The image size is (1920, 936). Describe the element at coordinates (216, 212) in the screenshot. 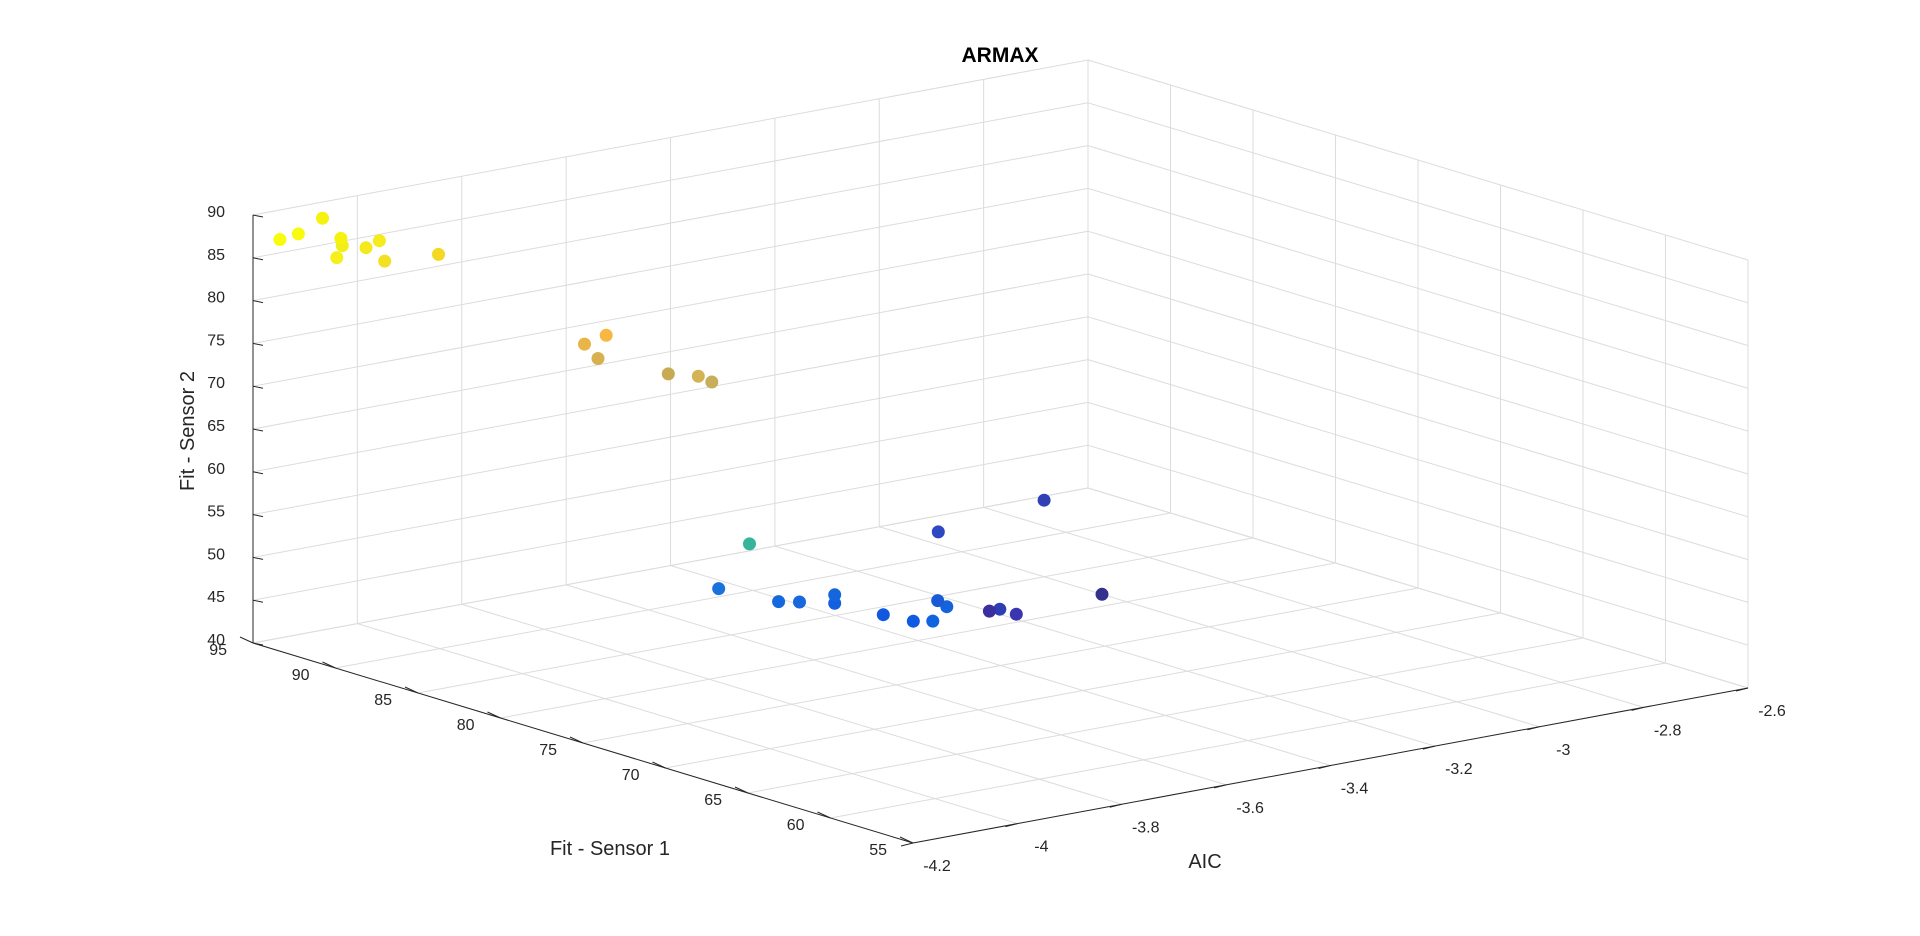

I see `z-tick-label: 90` at that location.